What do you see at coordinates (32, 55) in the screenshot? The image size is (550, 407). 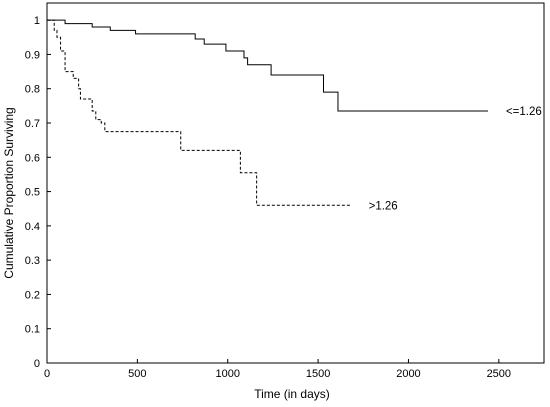 I see `y-tick-label: 0.9` at bounding box center [32, 55].